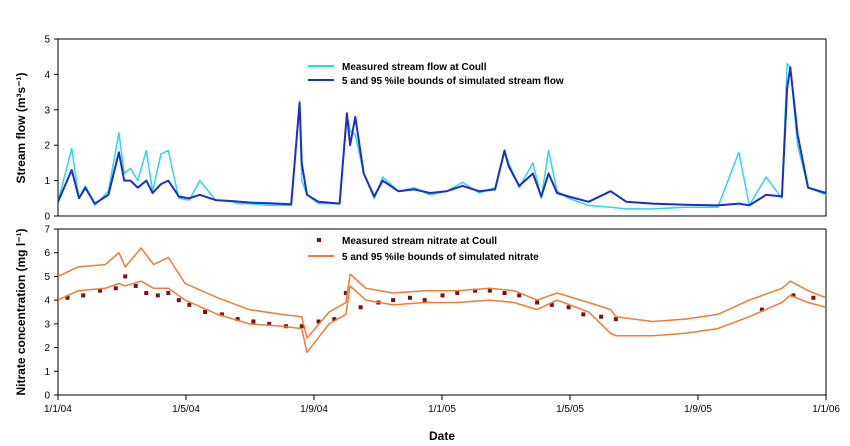 Image resolution: width=850 pixels, height=446 pixels. I want to click on x-tick-label: 1/9/05, so click(698, 409).